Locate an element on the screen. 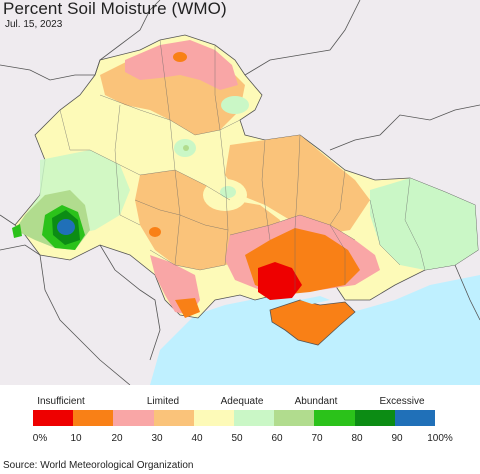 This screenshot has width=480, height=474. coastal-lagoon is located at coordinates (315, 300).